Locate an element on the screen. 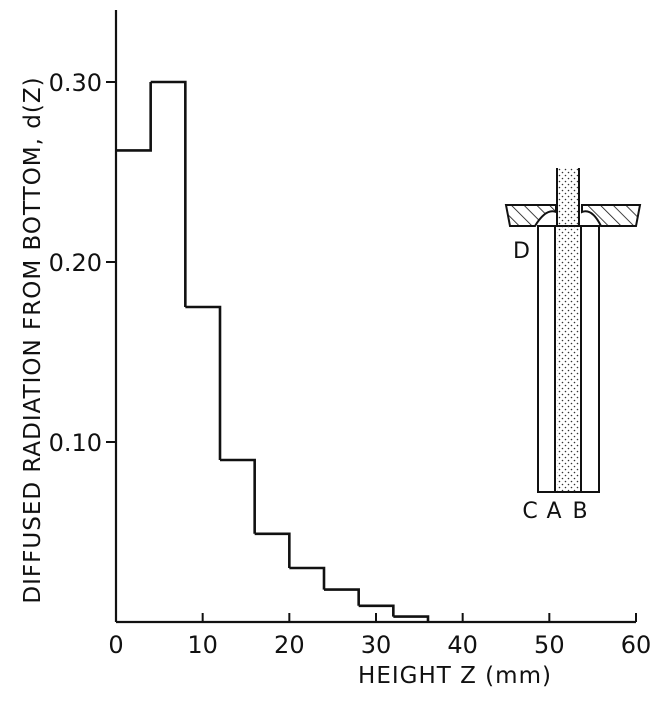  x-tick-group: 0 10 20 30 40 50 60 is located at coordinates (379, 636).